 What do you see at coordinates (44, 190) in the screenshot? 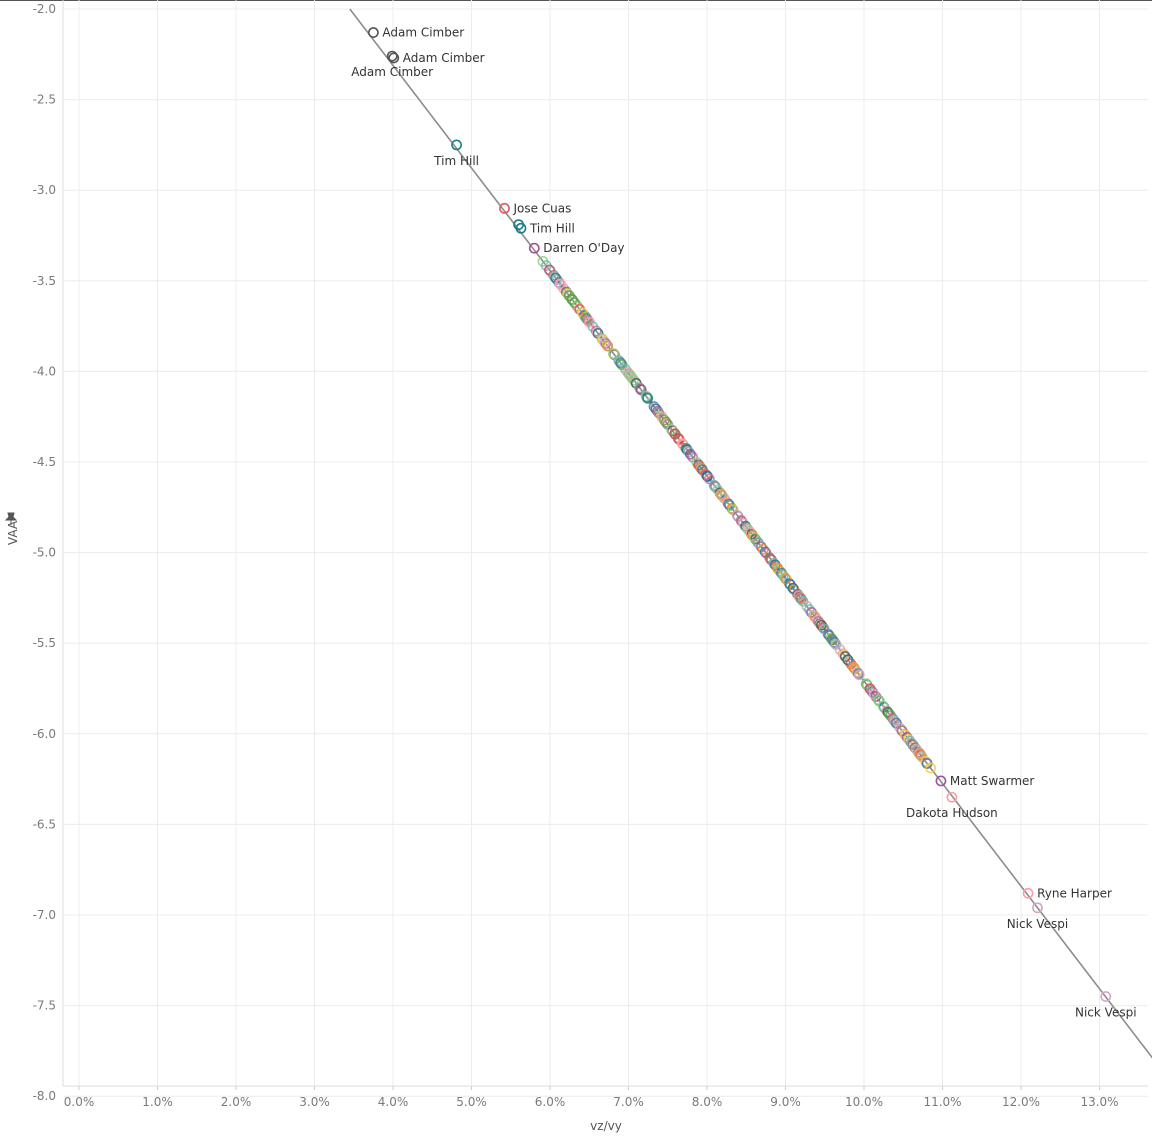
I see `y-tick-label: -3.0` at bounding box center [44, 190].